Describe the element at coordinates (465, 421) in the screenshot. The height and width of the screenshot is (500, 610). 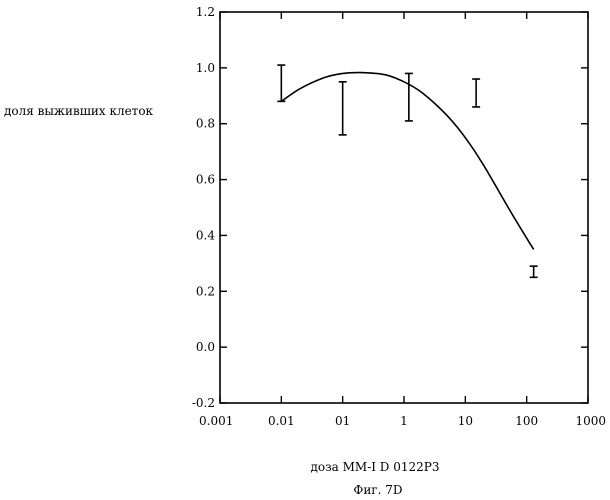
I see `x-tick-label: 10` at that location.